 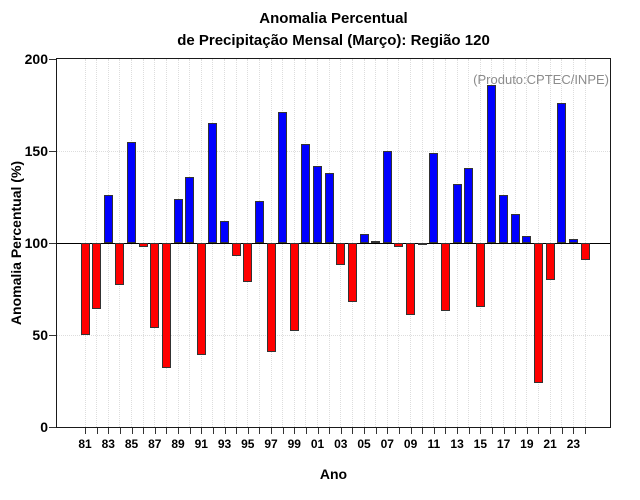 What do you see at coordinates (44, 427) in the screenshot?
I see `y-tick-label-0: 0` at bounding box center [44, 427].